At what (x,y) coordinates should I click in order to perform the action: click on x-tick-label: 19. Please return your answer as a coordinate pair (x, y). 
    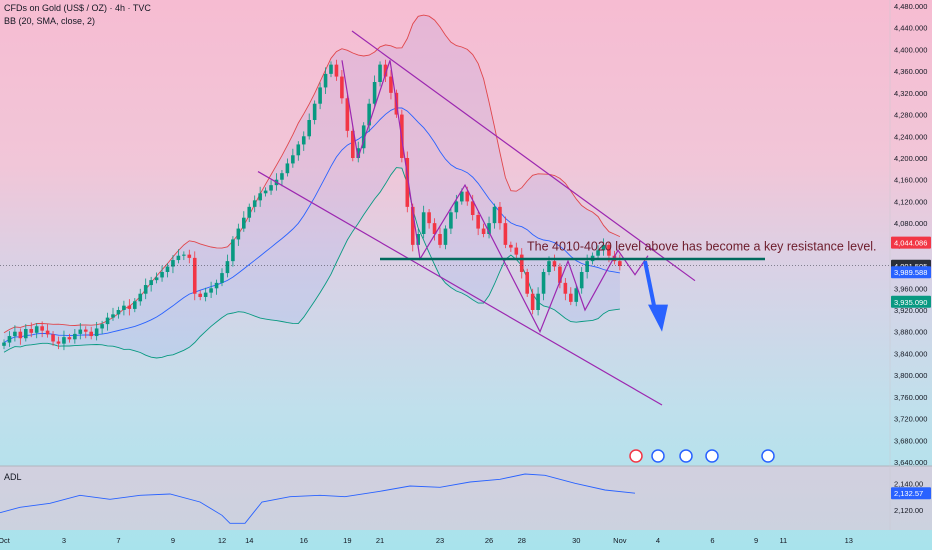
    Looking at the image, I should click on (347, 540).